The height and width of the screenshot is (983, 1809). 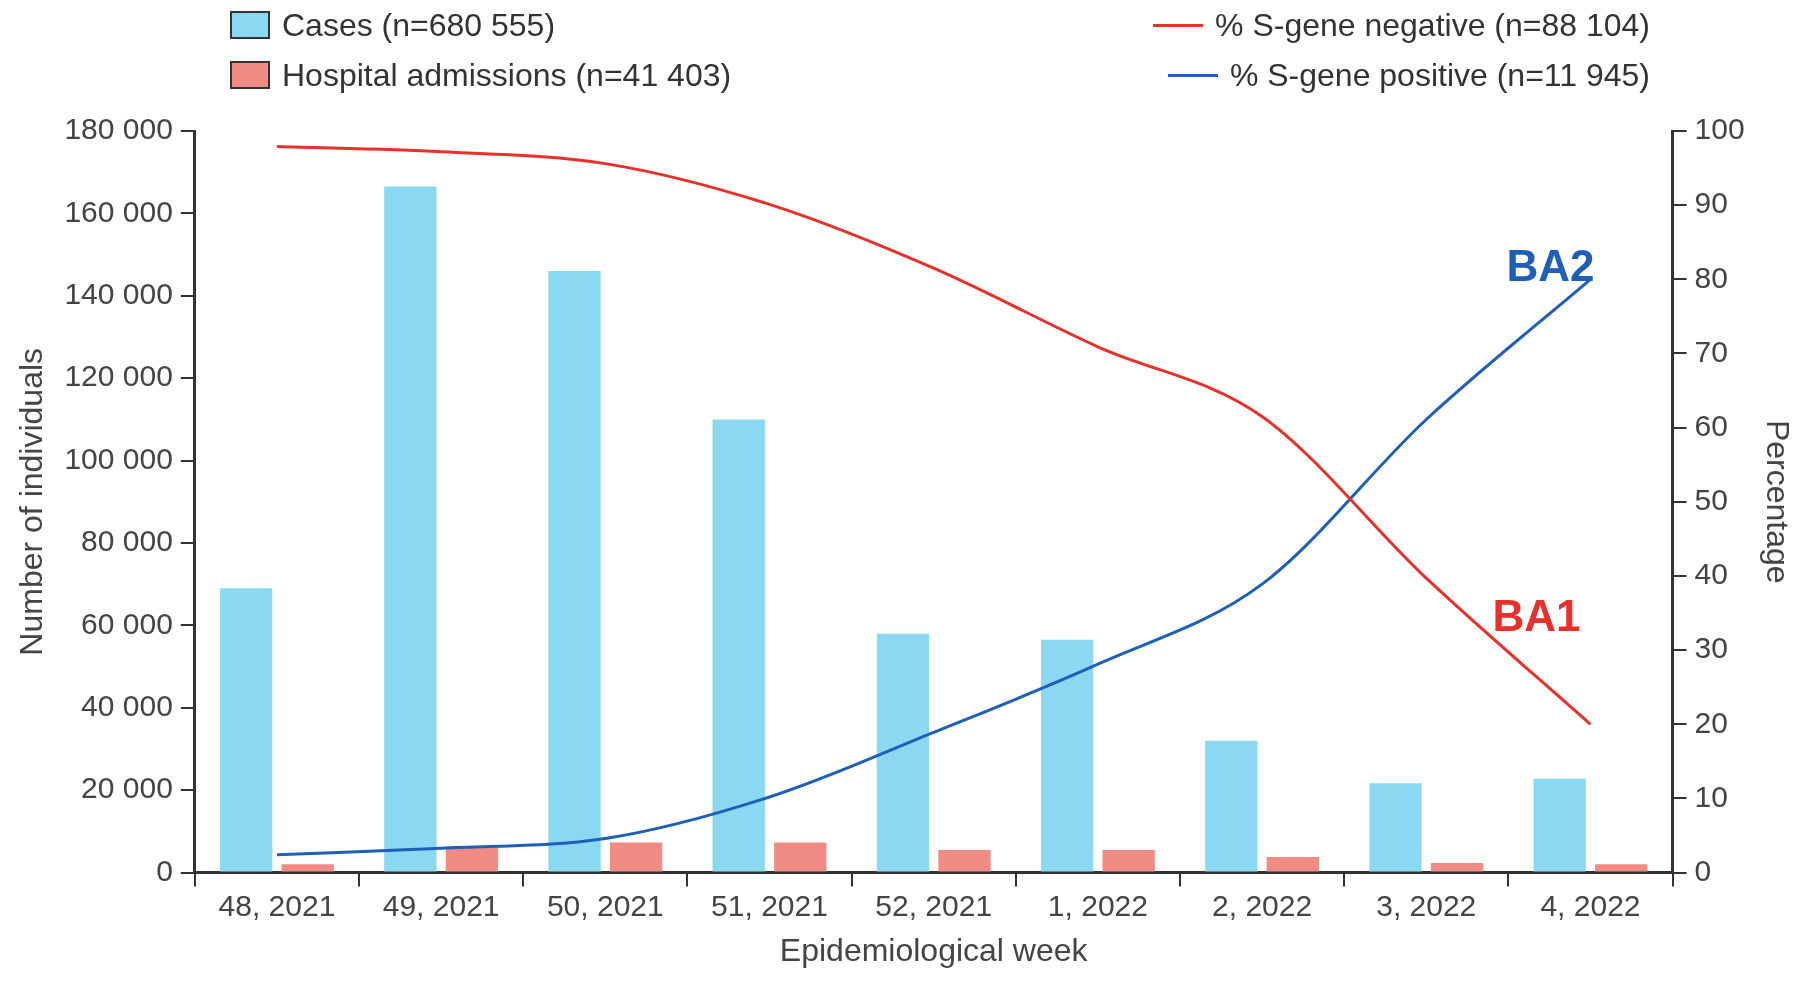 What do you see at coordinates (118, 294) in the screenshot?
I see `y-tick-label: 140 000` at bounding box center [118, 294].